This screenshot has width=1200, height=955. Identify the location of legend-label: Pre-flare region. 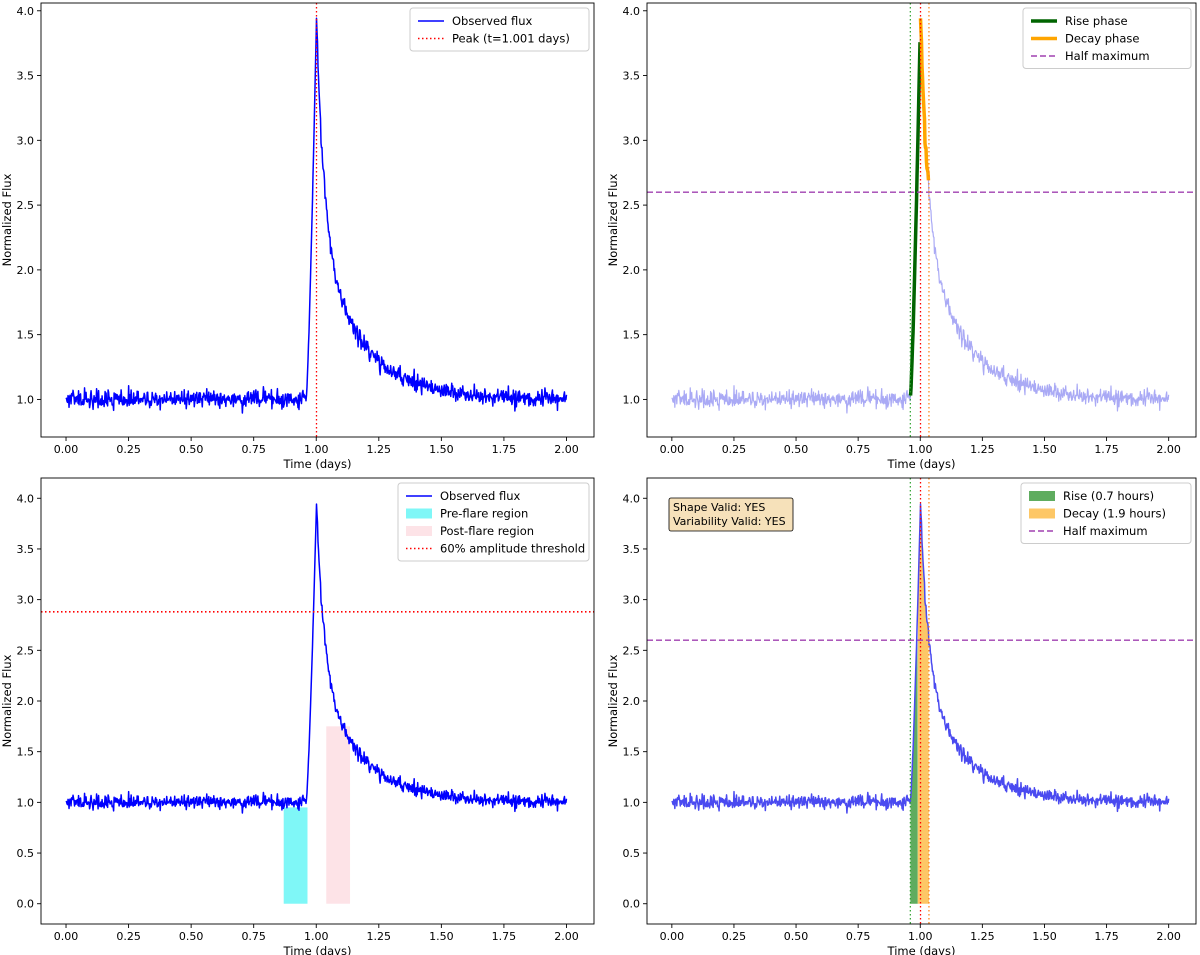
(484, 514).